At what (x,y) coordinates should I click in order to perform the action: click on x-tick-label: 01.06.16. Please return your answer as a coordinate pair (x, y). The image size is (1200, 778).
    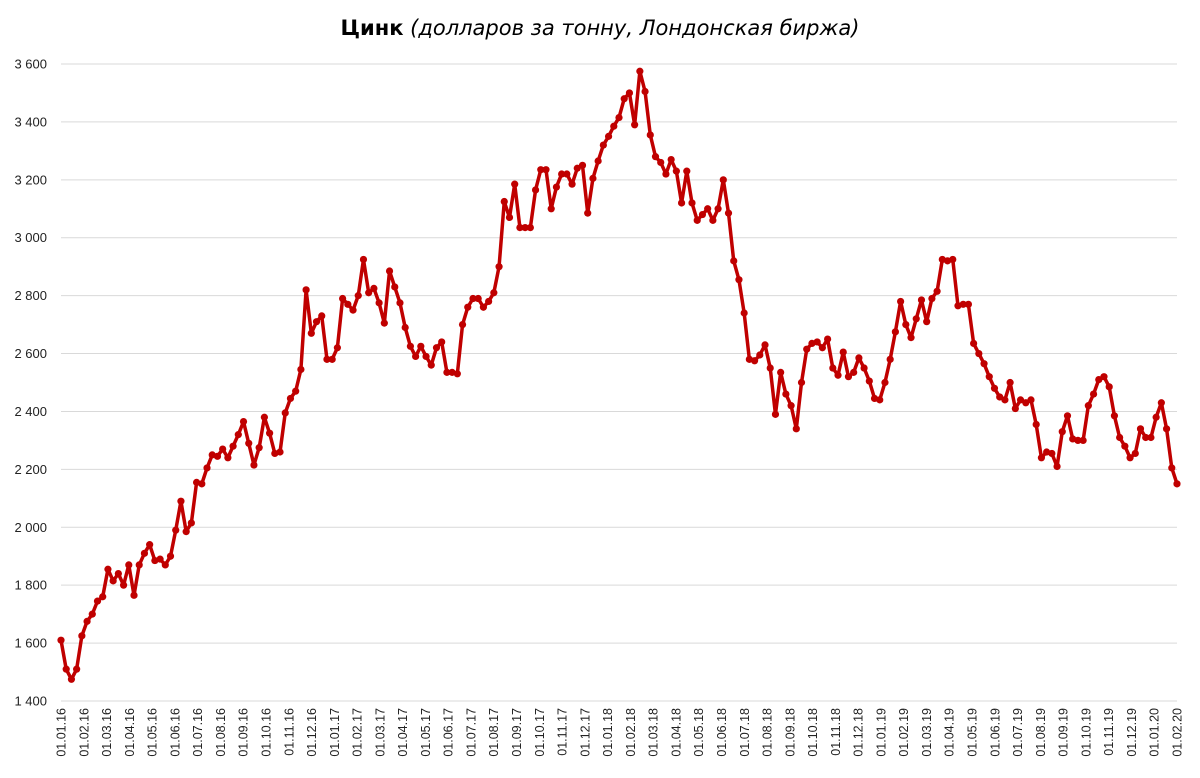
    Looking at the image, I should click on (175, 732).